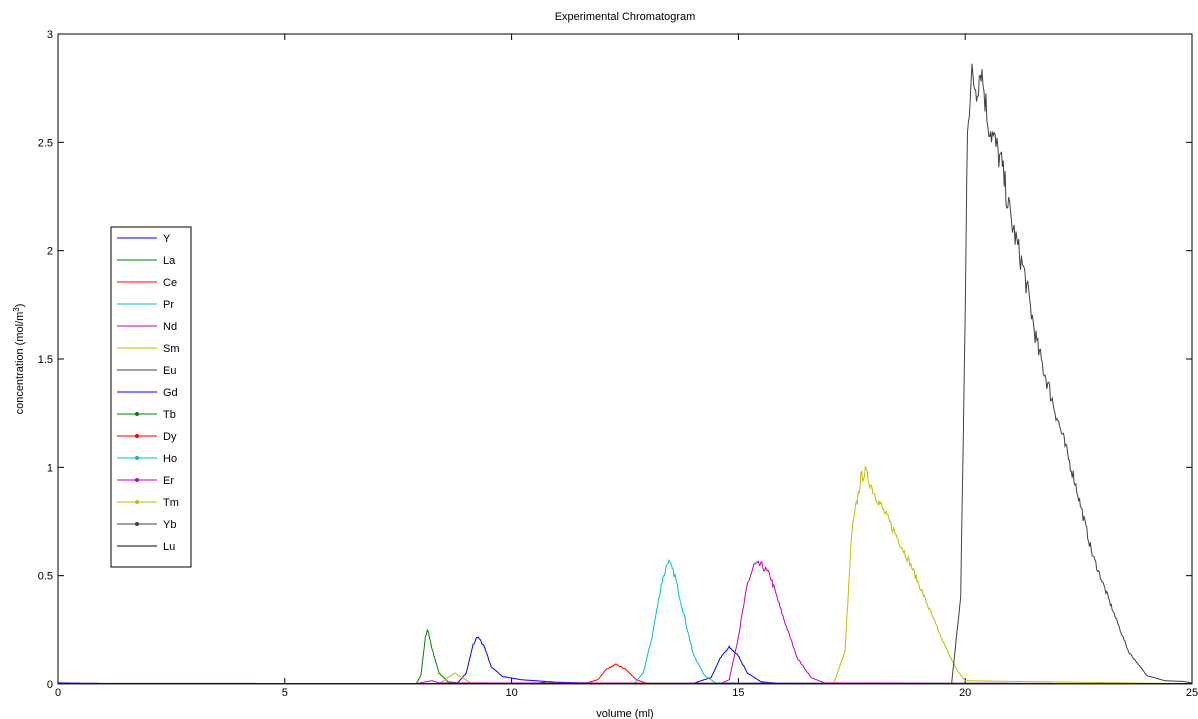 The image size is (1198, 719). What do you see at coordinates (50, 468) in the screenshot?
I see `y-tick-label: 1` at bounding box center [50, 468].